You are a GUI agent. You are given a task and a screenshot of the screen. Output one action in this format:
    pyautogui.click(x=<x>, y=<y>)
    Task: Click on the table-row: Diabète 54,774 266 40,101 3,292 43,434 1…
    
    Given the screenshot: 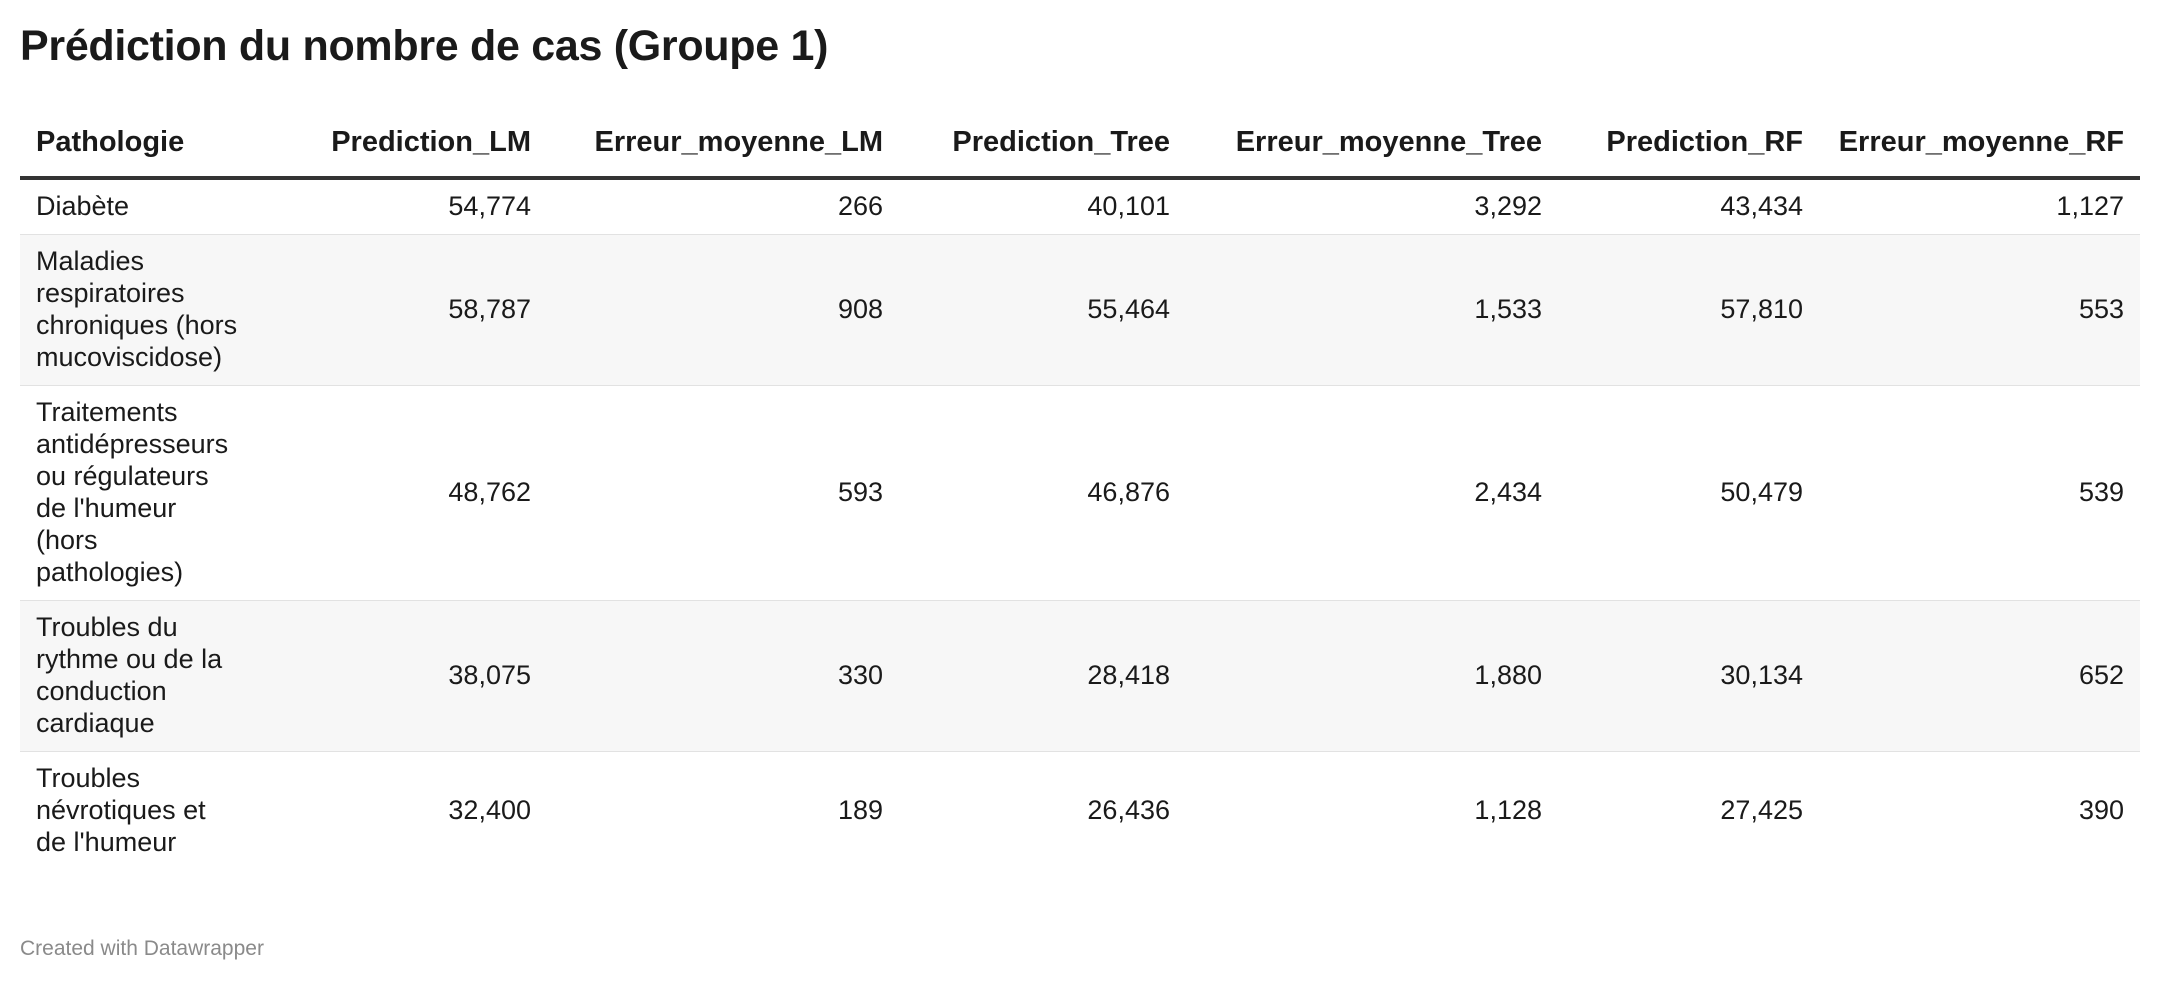 What is the action you would take?
    pyautogui.click(x=1080, y=206)
    